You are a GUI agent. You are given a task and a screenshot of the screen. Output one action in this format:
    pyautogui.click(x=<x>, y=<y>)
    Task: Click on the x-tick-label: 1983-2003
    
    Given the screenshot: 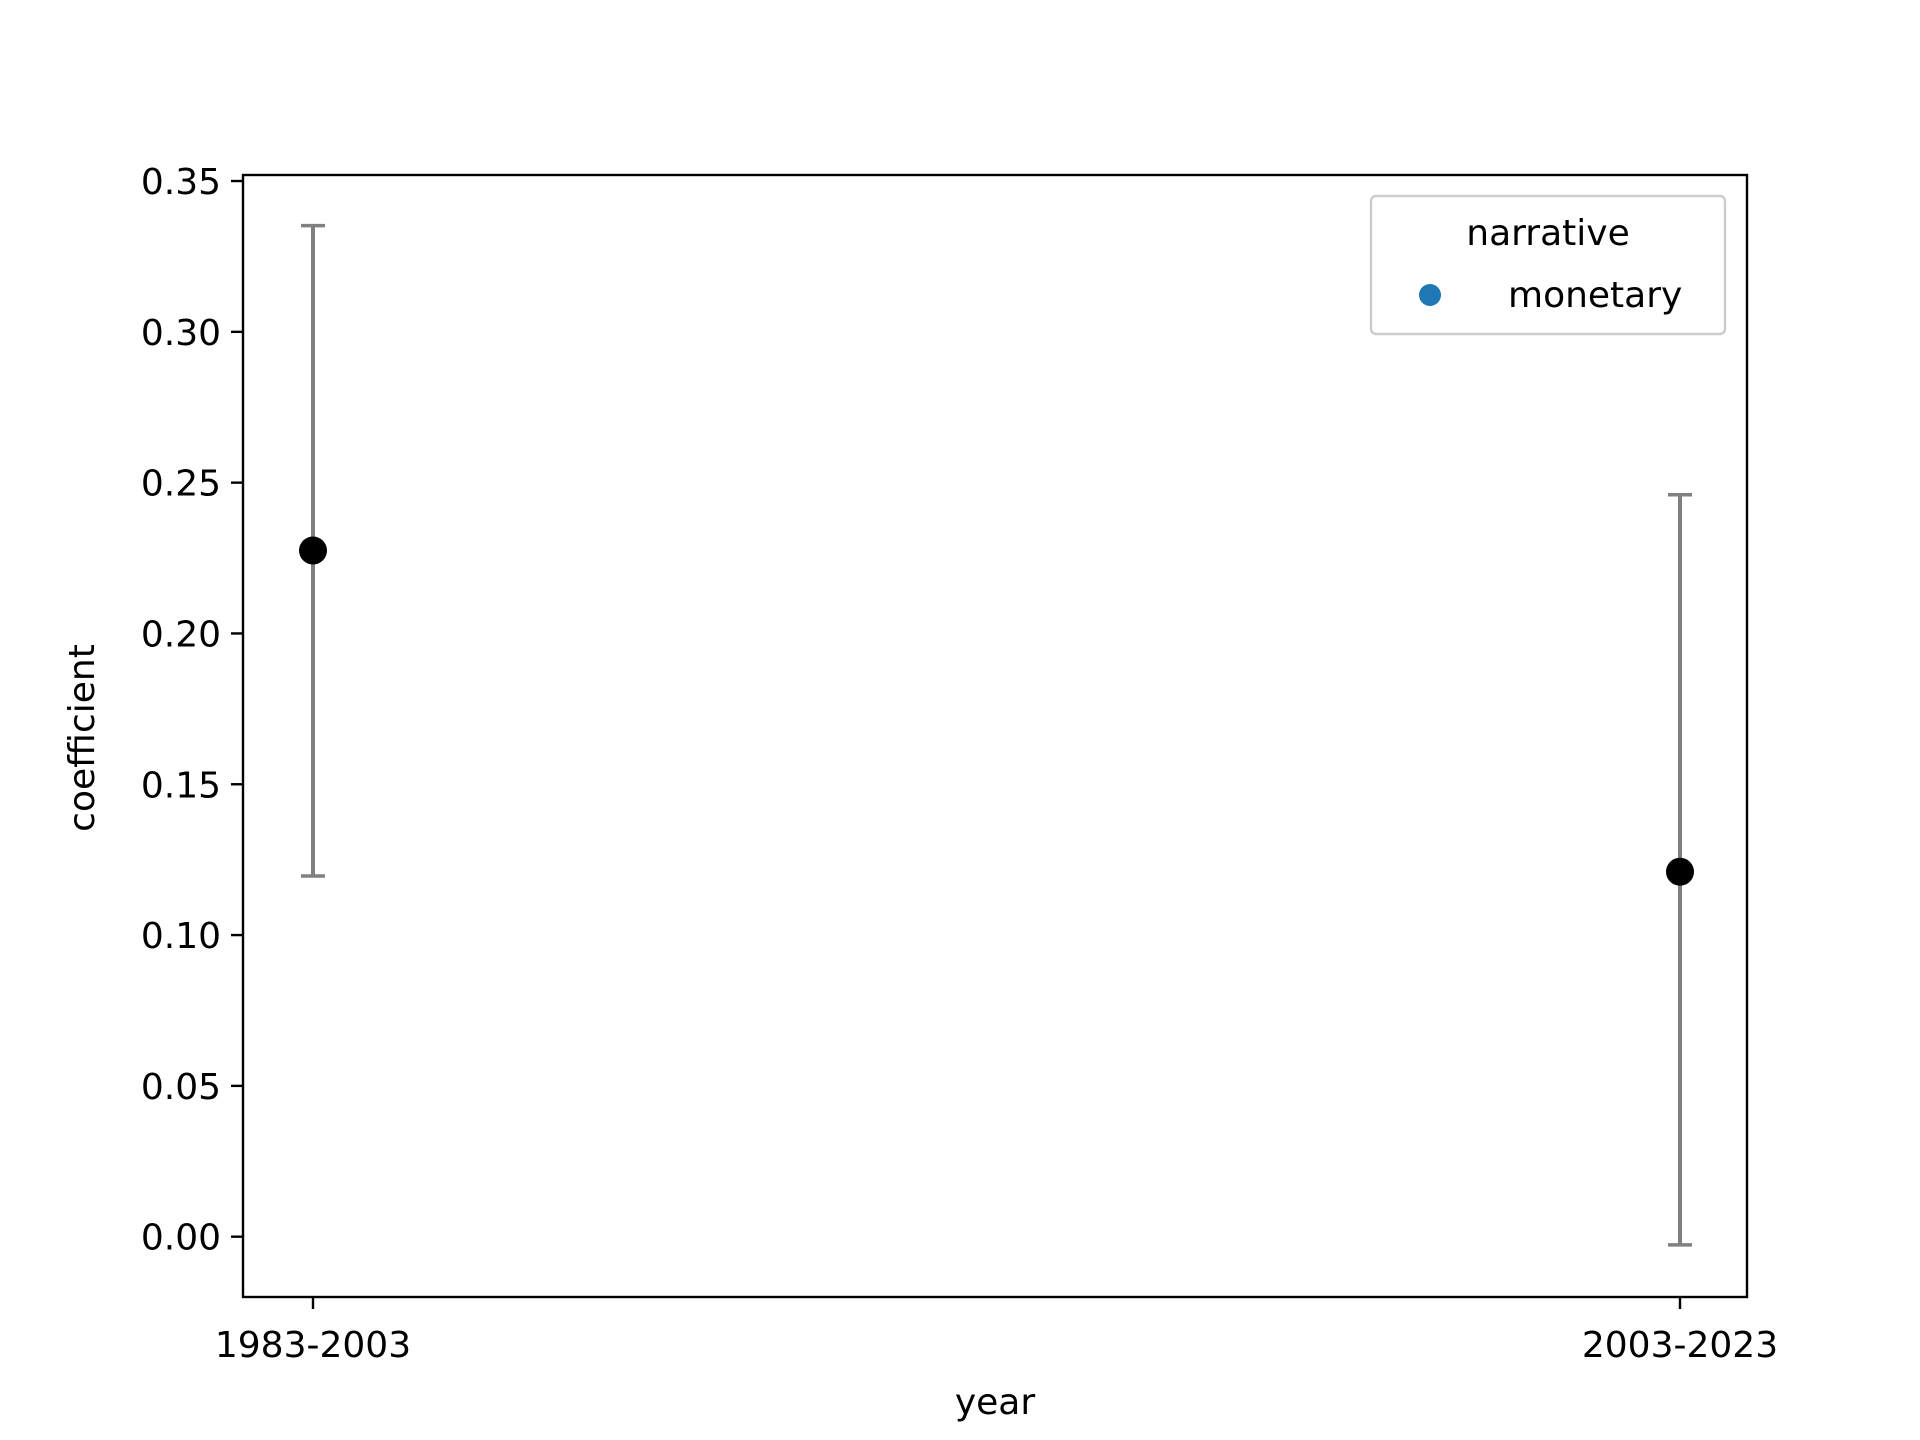 What is the action you would take?
    pyautogui.click(x=313, y=1345)
    